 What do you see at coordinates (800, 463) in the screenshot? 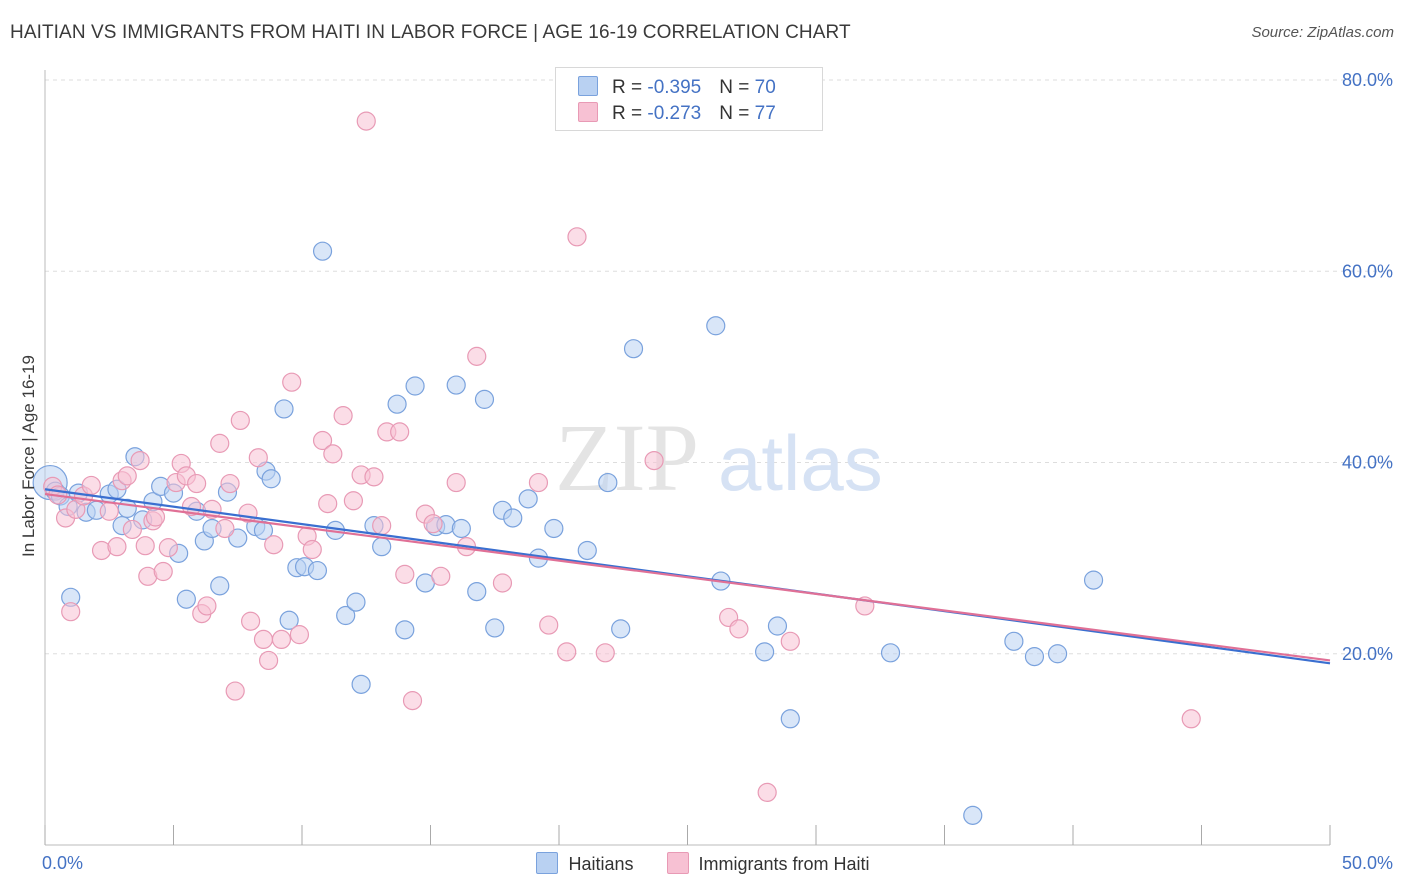
I see `watermark-atlas: atlas` at bounding box center [800, 463].